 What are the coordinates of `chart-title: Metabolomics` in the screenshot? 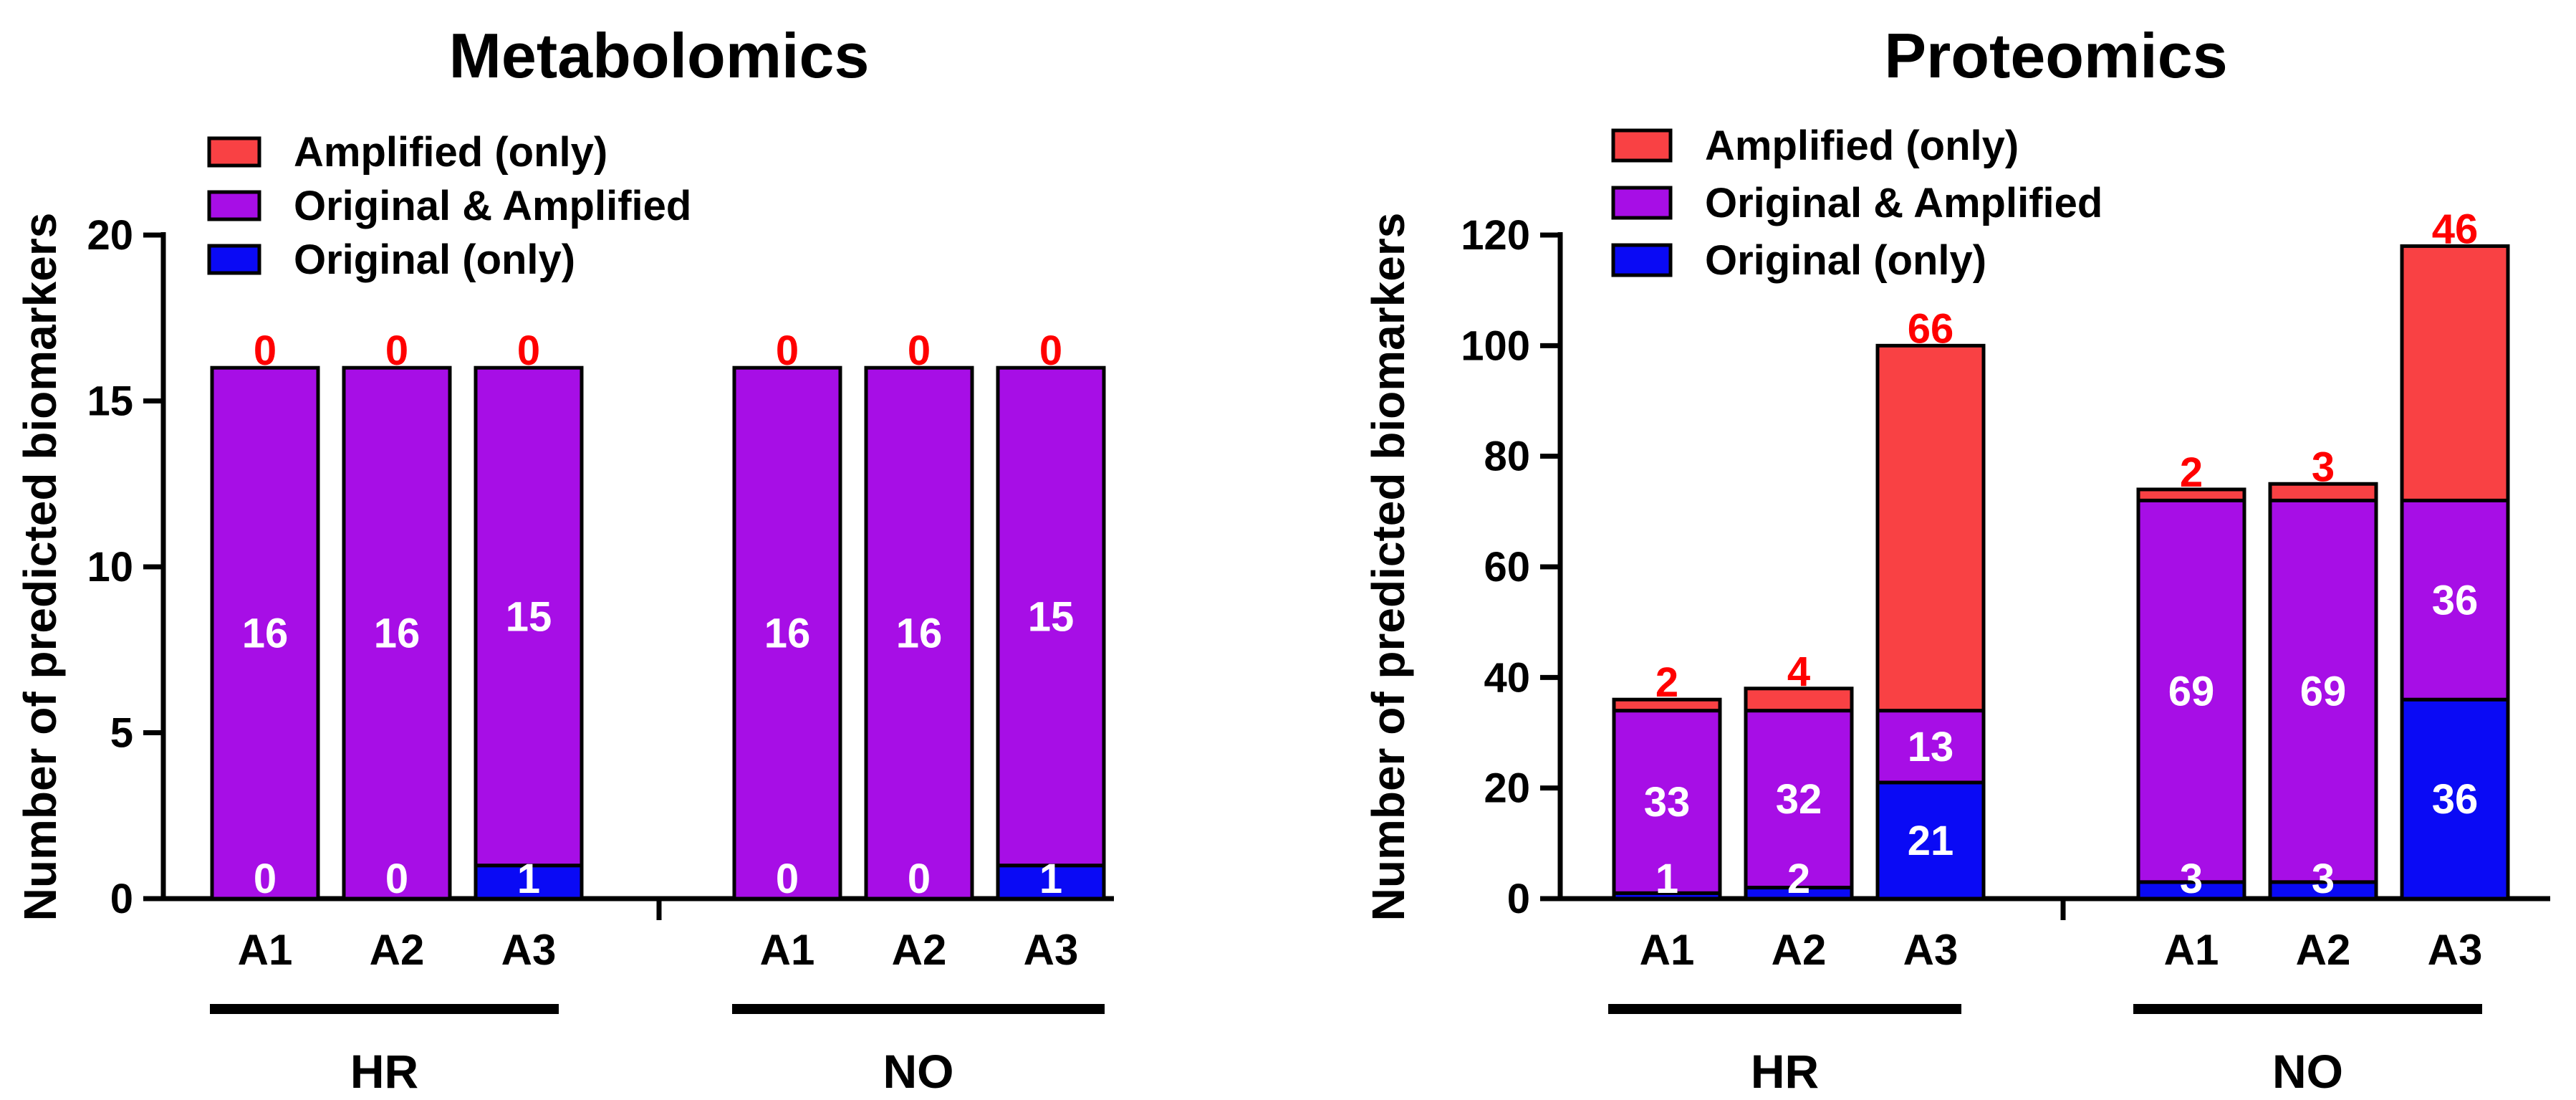 It's located at (659, 55).